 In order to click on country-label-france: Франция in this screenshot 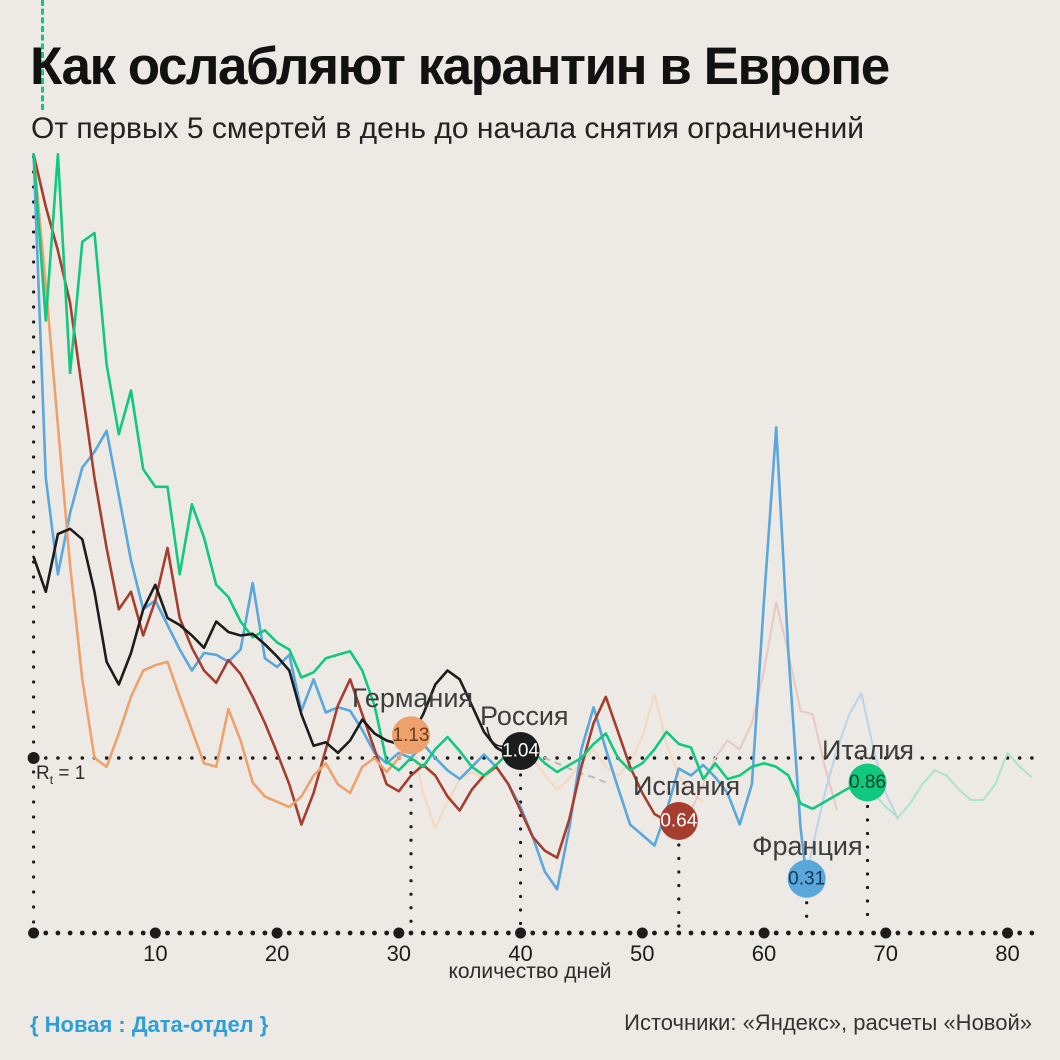, I will do `click(807, 846)`.